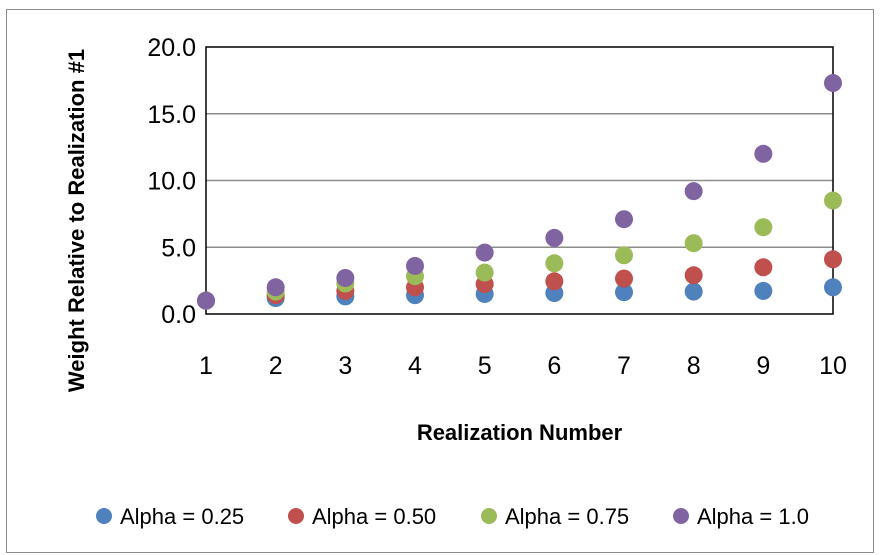 This screenshot has width=880, height=555. I want to click on legend-item: Alpha = 0.75, so click(555, 516).